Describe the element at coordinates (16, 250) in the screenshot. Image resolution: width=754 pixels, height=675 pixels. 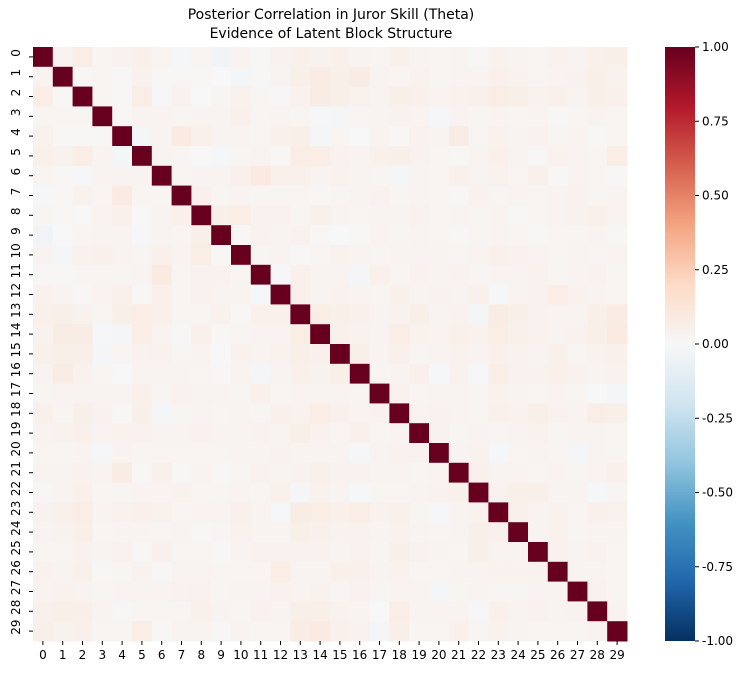
I see `y-tick-label: 10` at that location.